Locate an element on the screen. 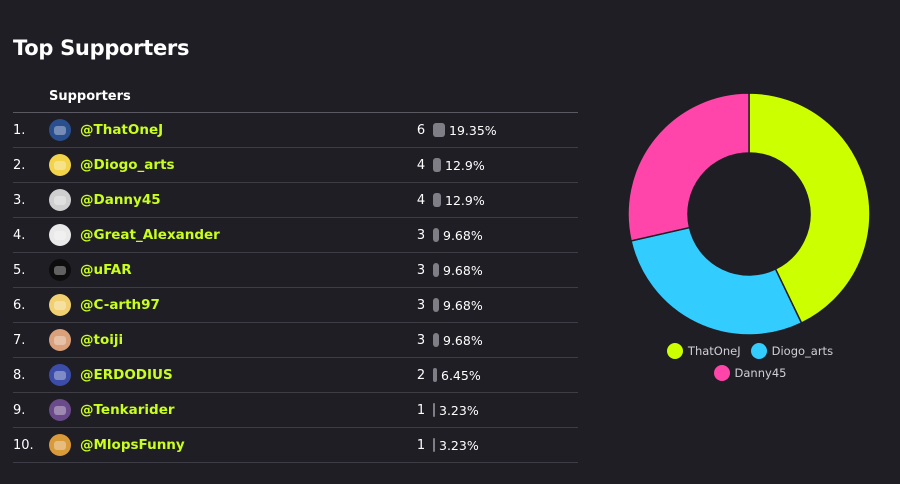  donut-slice-diogo-arts is located at coordinates (716, 281).